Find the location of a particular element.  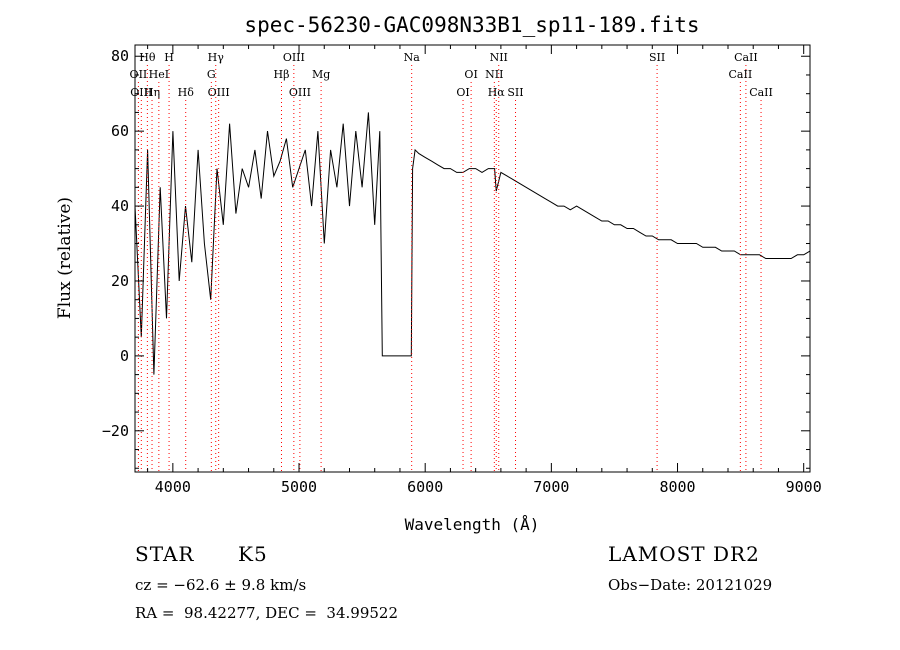

y-axis-label: Flux (relative) is located at coordinates (65, 258).